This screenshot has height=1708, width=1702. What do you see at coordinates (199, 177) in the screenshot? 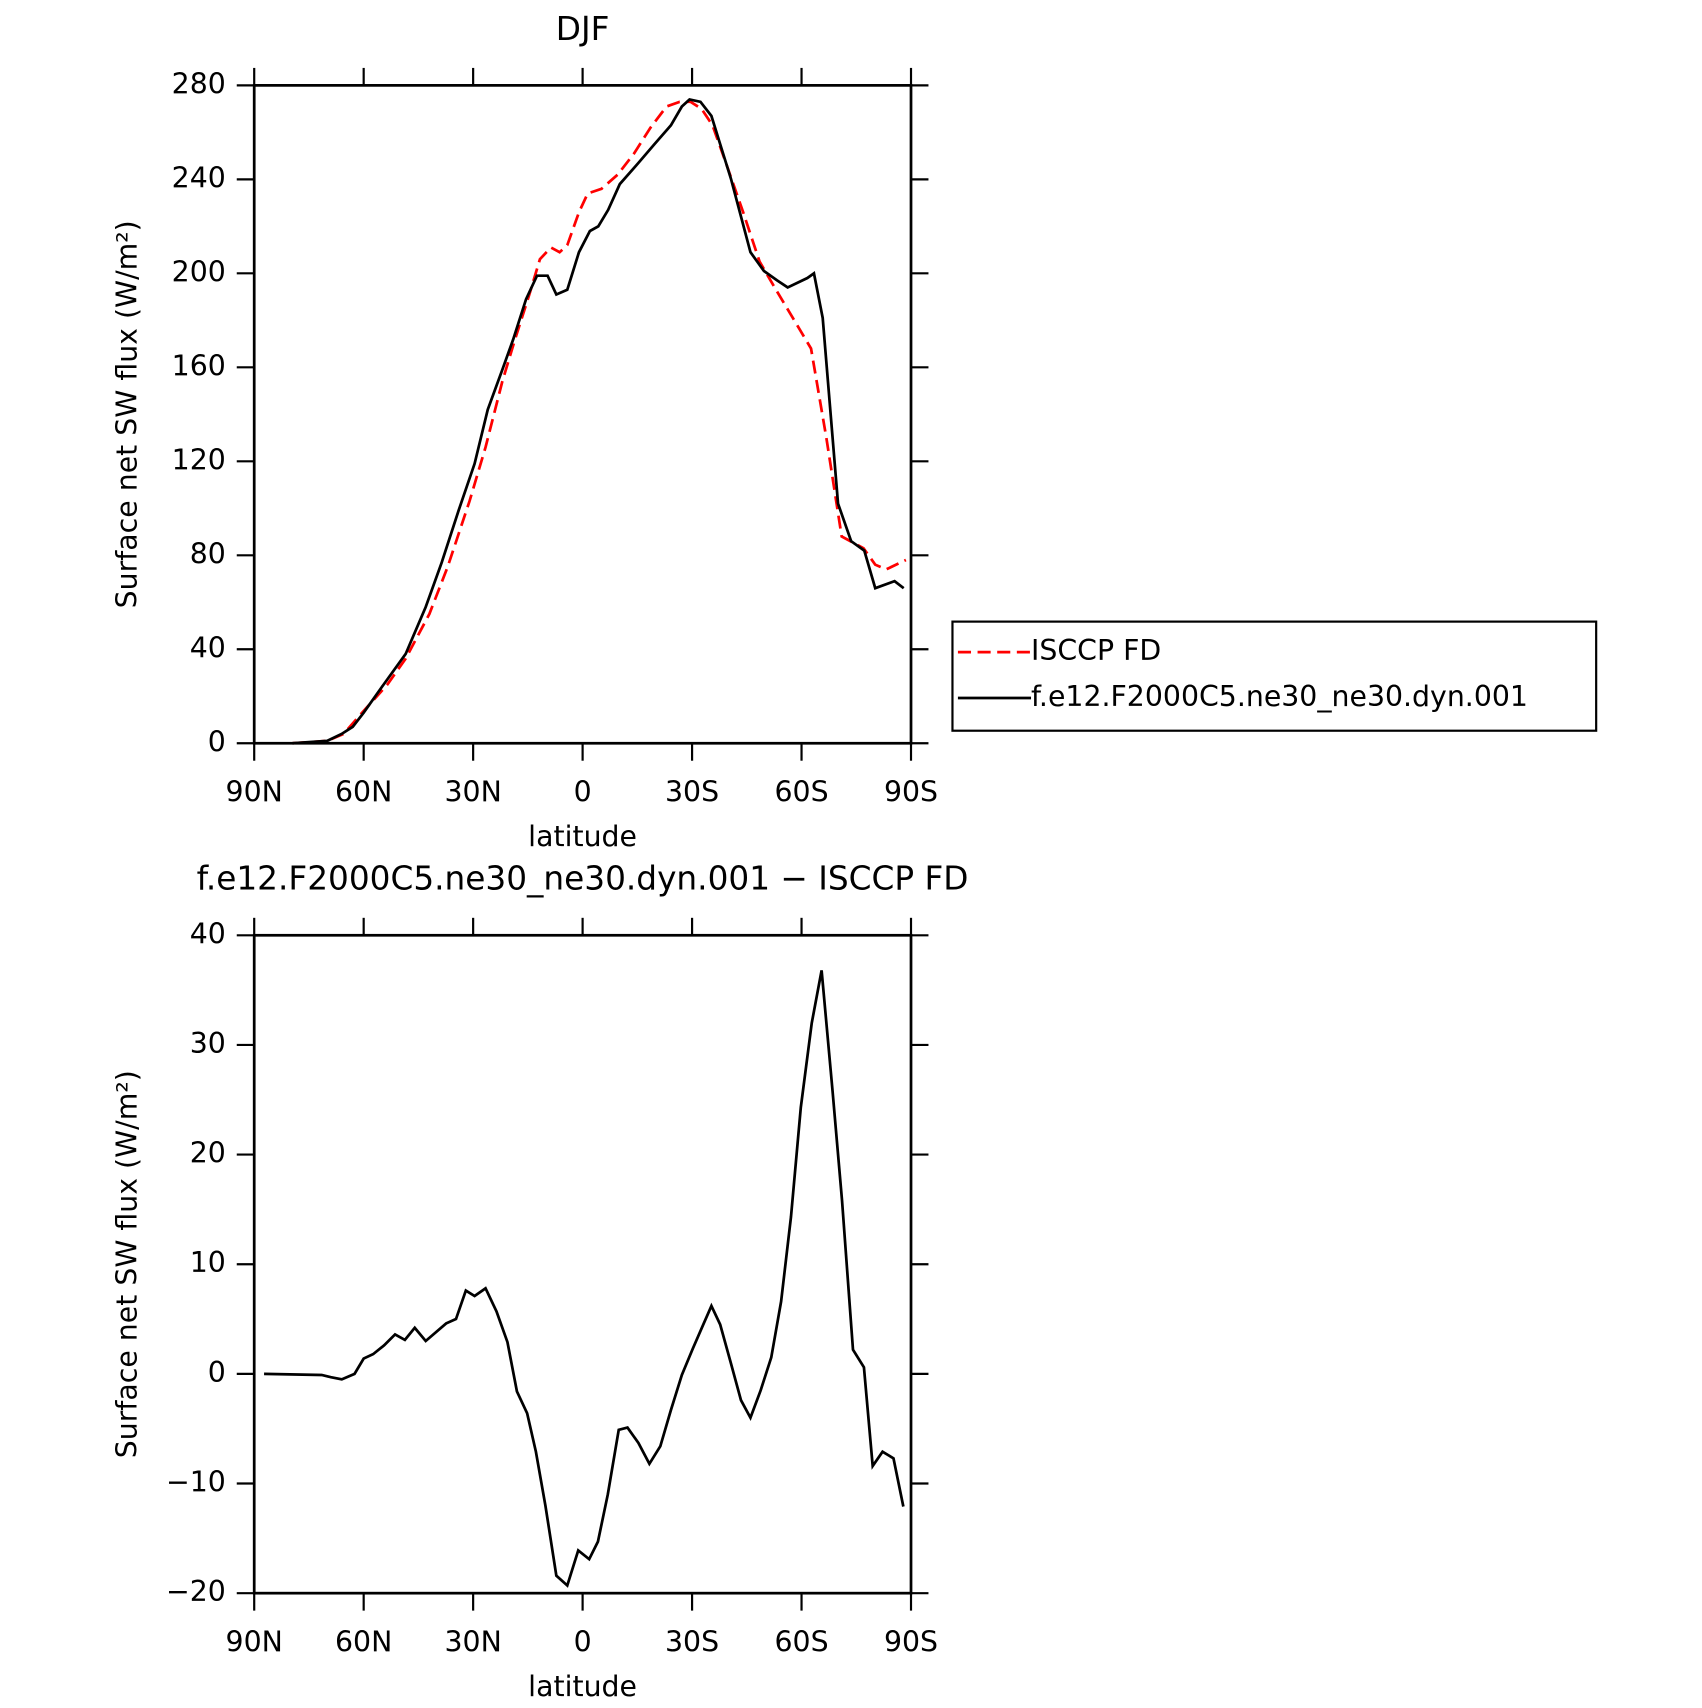
I see `y-tick-label: 240` at bounding box center [199, 177].